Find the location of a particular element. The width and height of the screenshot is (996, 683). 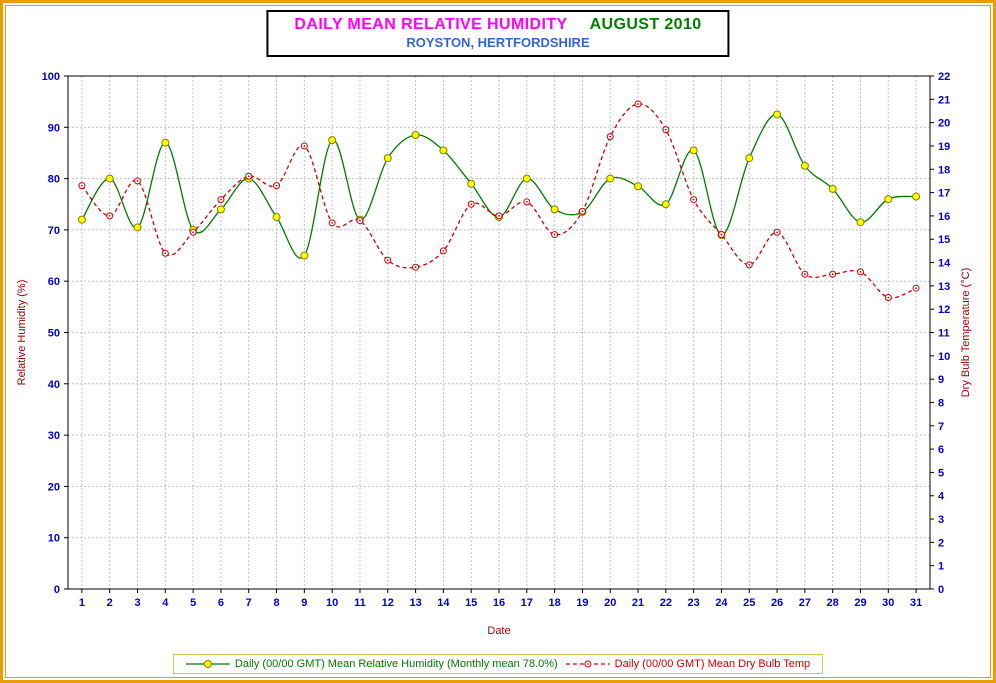

svg-text: Dry Bulb Temperature (°C) is located at coordinates (966, 333).